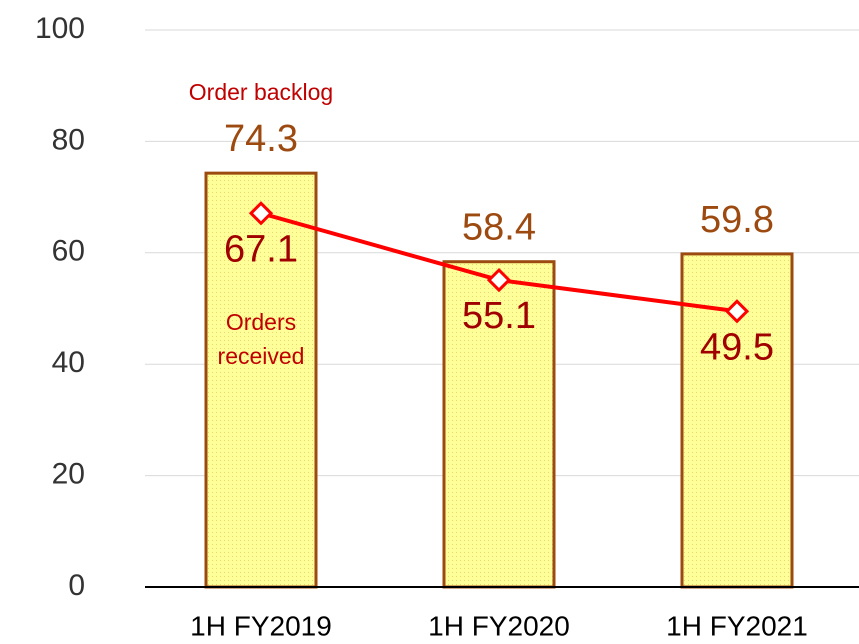 This screenshot has height=644, width=859. I want to click on annotation-text: Orders received, so click(261, 339).